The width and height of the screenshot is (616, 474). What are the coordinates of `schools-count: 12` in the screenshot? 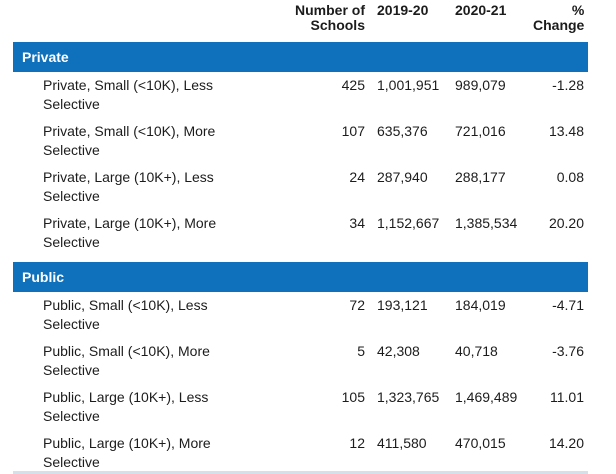 It's located at (357, 443).